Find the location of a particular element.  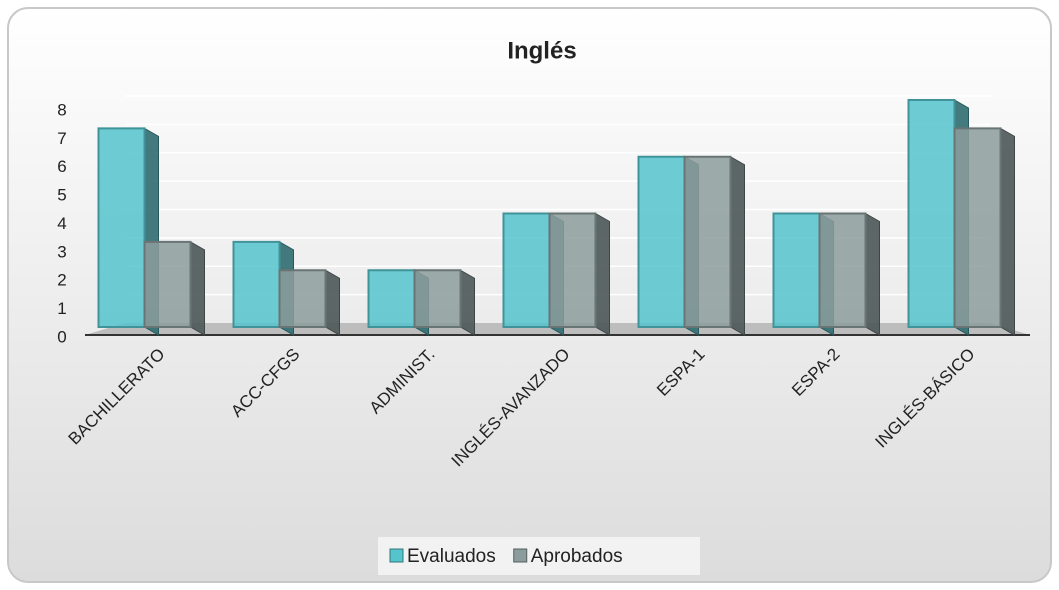

legend-box is located at coordinates (539, 556).